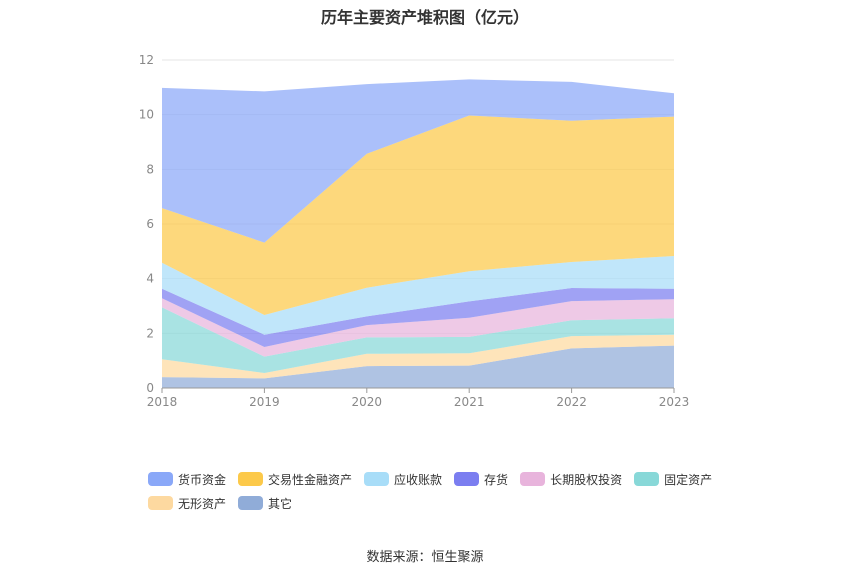 This screenshot has width=850, height=575. Describe the element at coordinates (150, 279) in the screenshot. I see `y-tick-label-4: 4` at that location.